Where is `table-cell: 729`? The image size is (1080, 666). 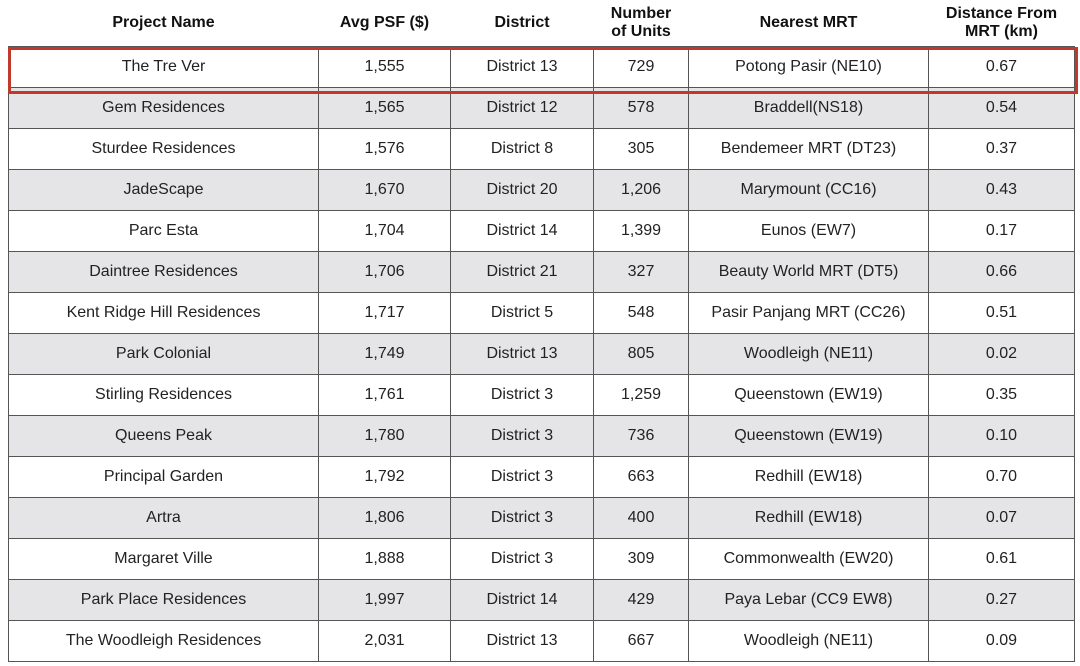
table-cell: 729 is located at coordinates (641, 67).